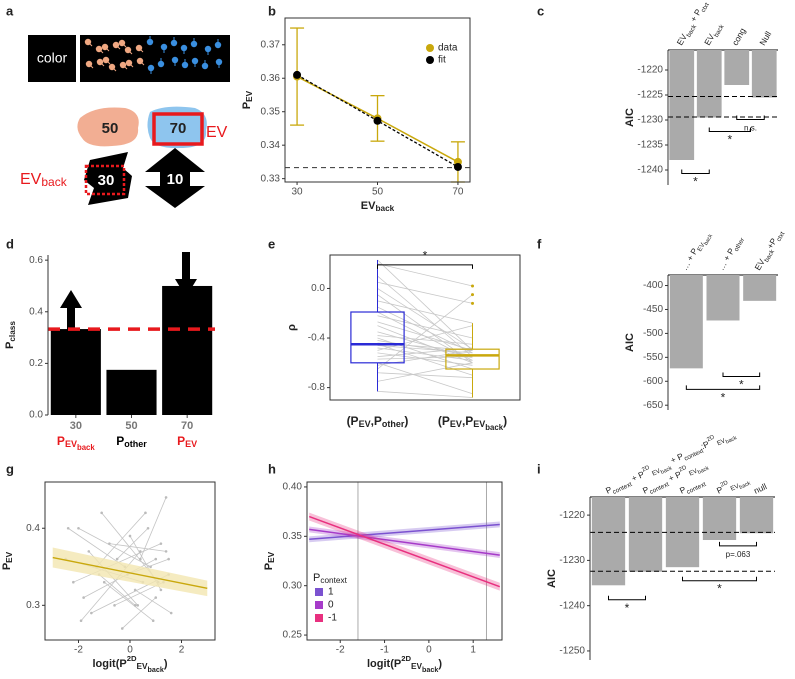 The height and width of the screenshot is (679, 795). Describe the element at coordinates (182, 650) in the screenshot. I see `x-tick-label: 2` at that location.